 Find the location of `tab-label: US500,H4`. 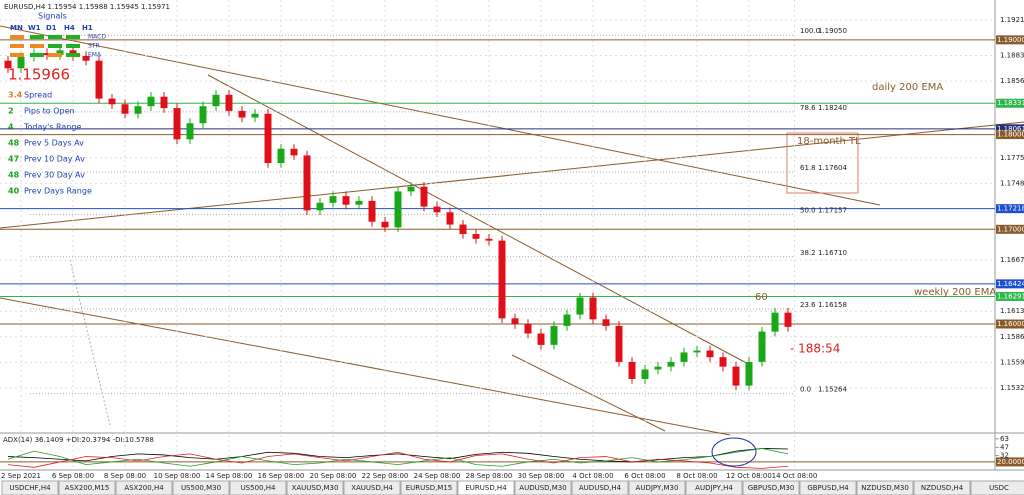

tab-label: US500,H4 is located at coordinates (258, 488).